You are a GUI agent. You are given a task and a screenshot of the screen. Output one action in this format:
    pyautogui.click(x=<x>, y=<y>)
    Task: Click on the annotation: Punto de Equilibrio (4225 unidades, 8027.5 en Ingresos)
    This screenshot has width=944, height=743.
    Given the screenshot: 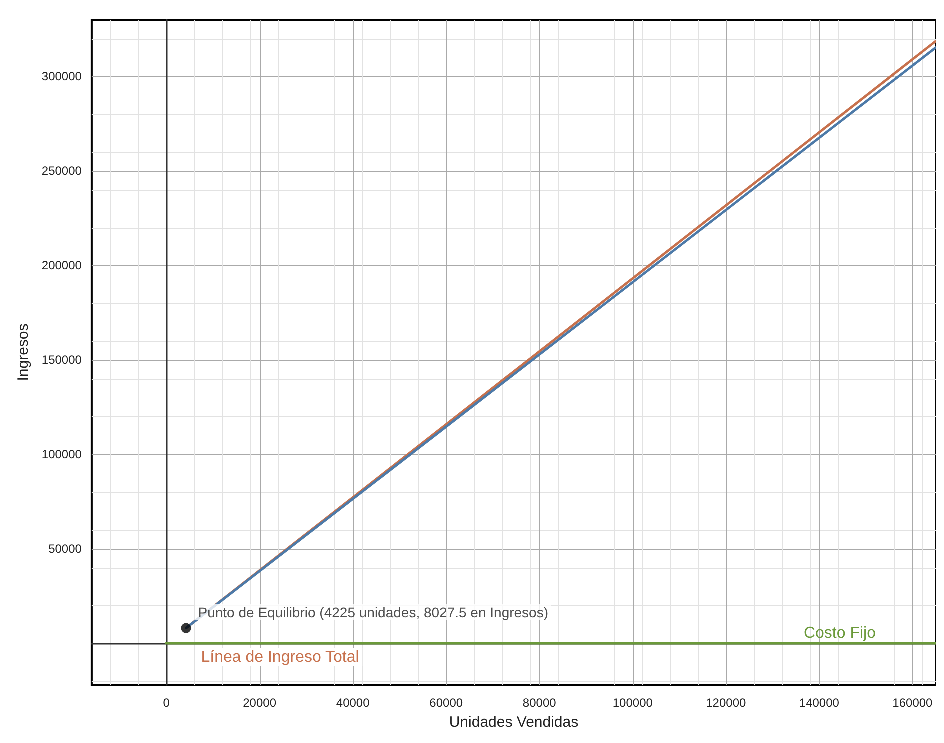 What is the action you would take?
    pyautogui.click(x=373, y=612)
    